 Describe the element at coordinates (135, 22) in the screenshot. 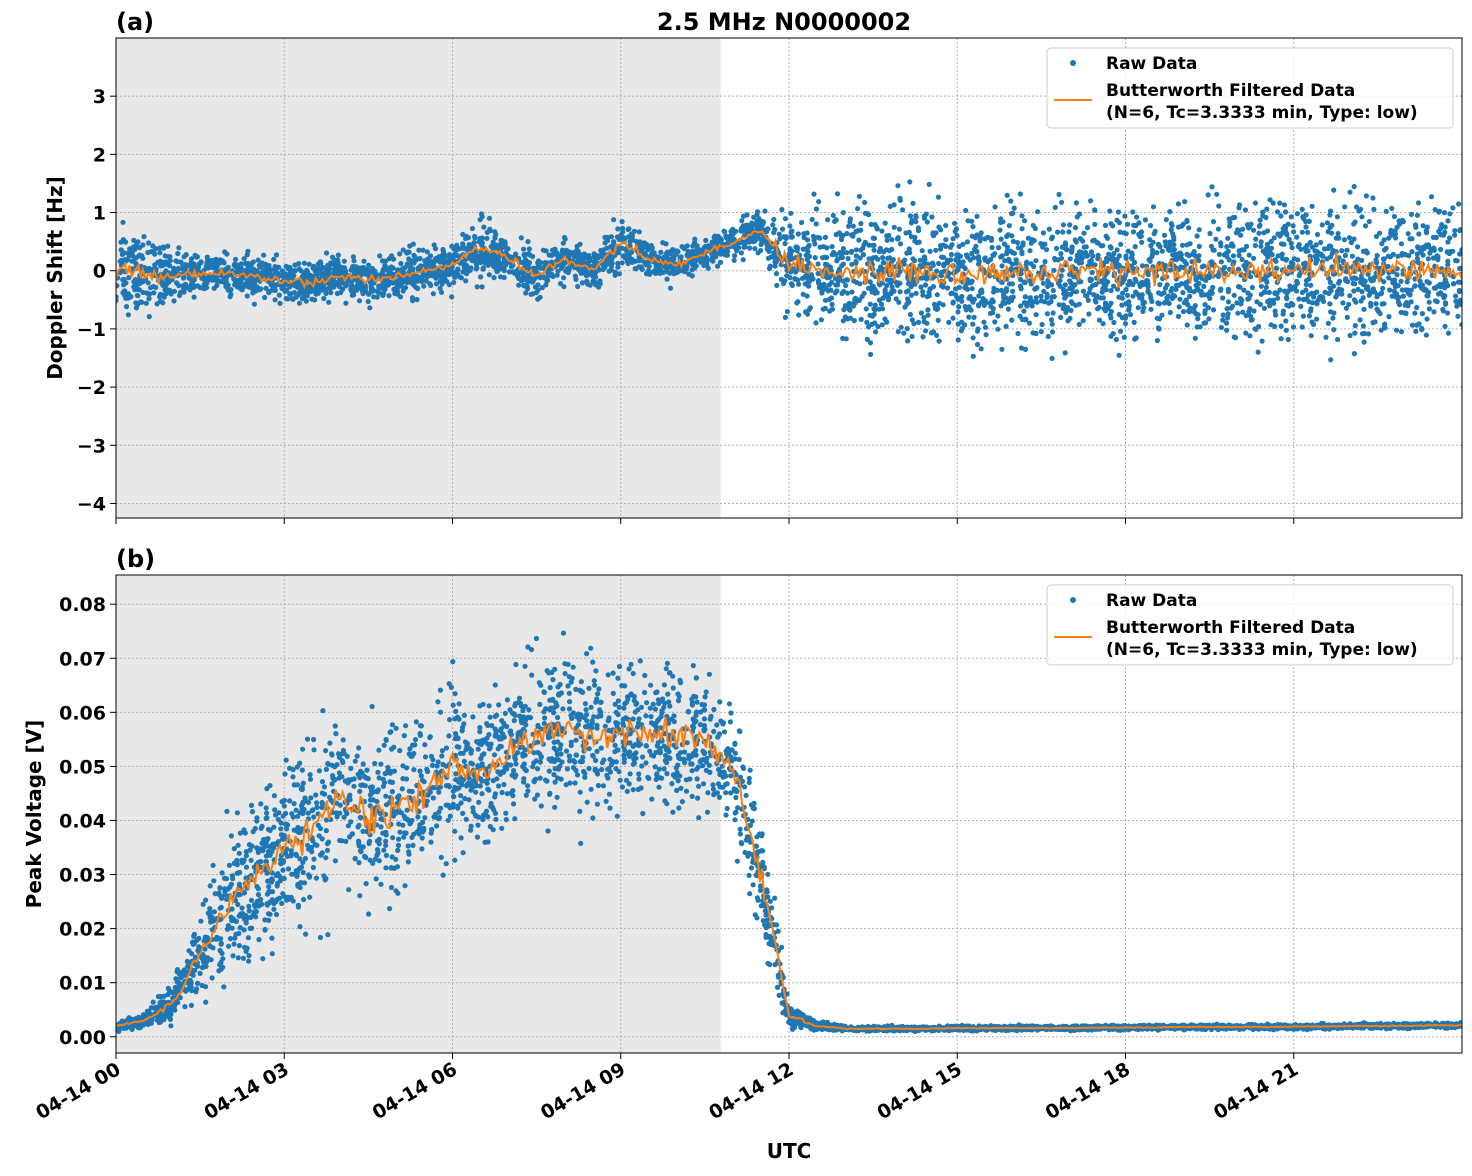

I see `panel-label: (a)` at that location.